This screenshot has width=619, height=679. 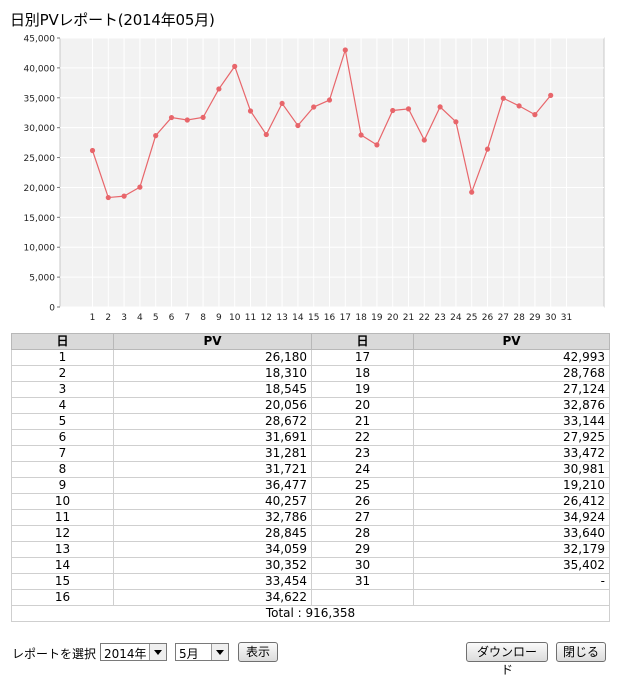 I want to click on report-select-label: レポートを選択, so click(x=54, y=654).